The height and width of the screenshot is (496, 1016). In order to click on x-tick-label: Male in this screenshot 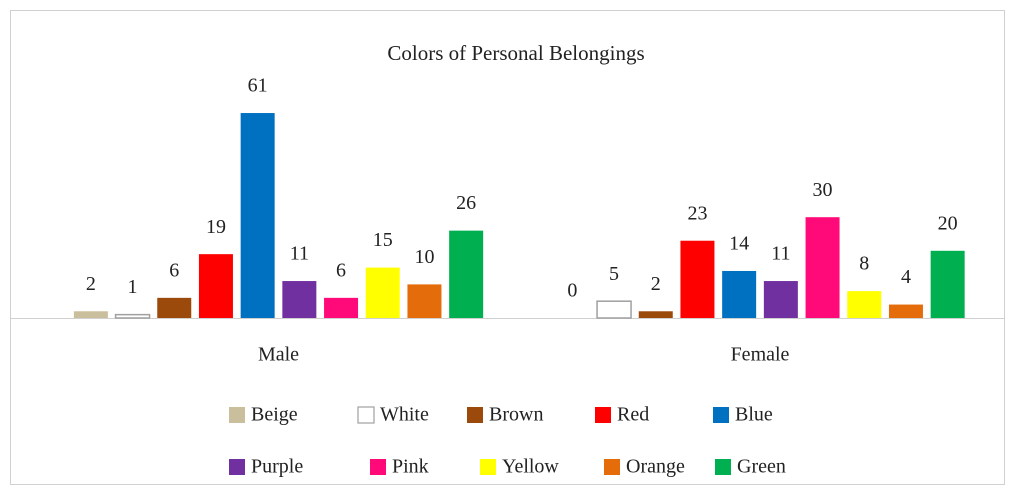, I will do `click(278, 355)`.